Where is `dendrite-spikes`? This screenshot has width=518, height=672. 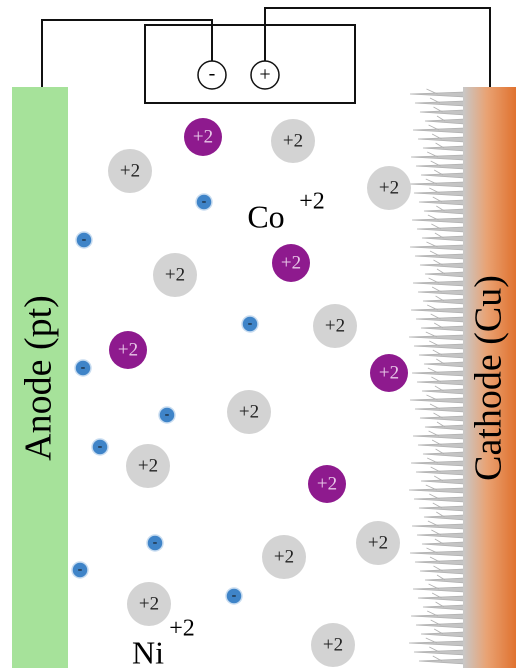 dendrite-spikes is located at coordinates (437, 376).